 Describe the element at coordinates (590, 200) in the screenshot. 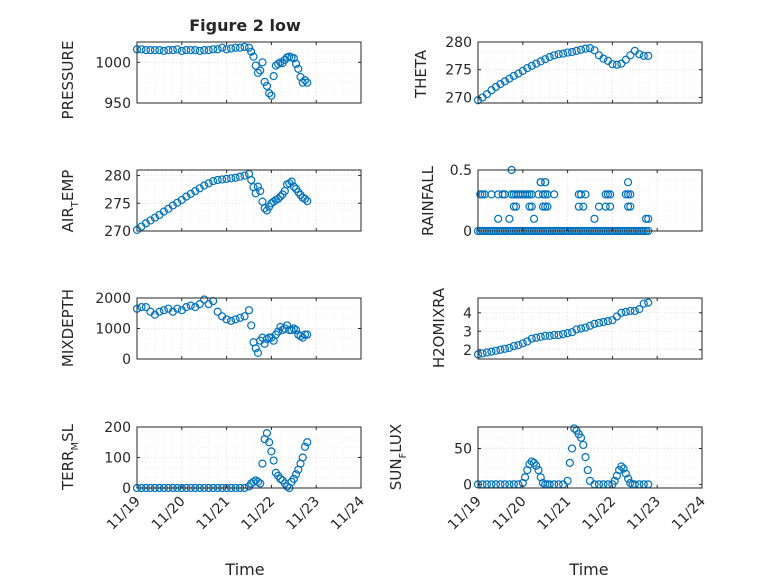

I see `axes-box-rainfall` at that location.